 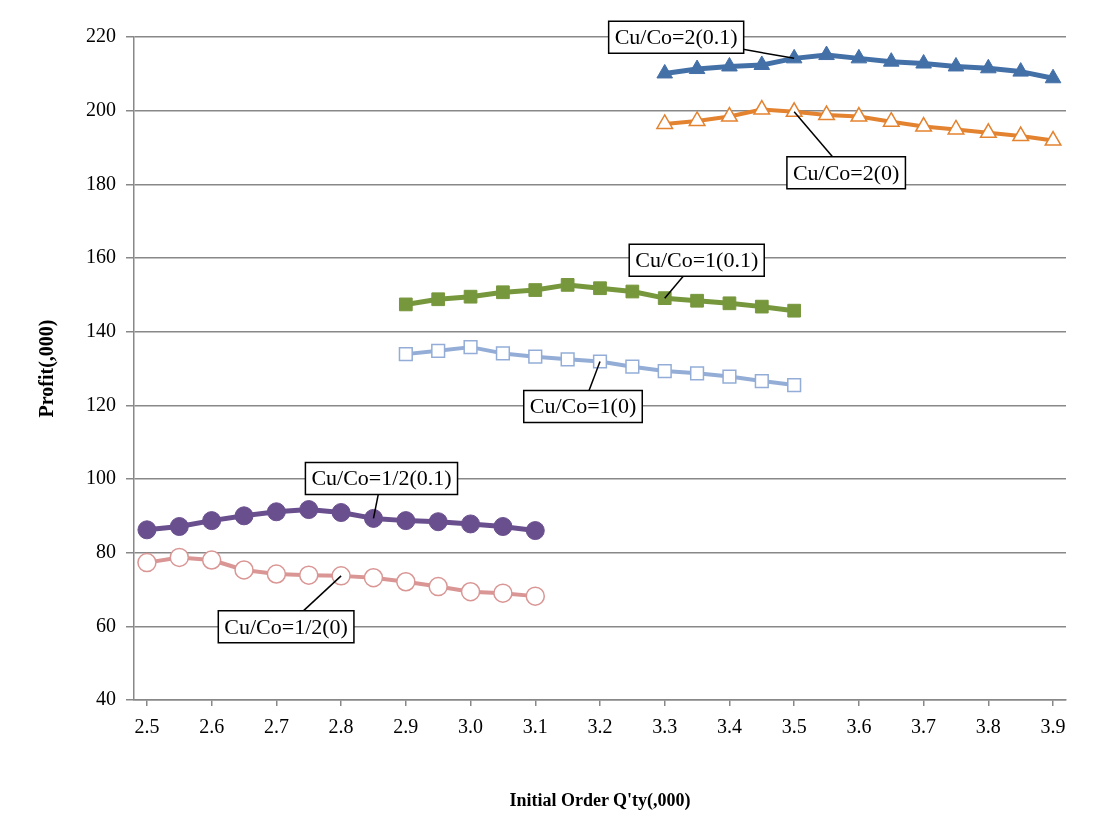 What do you see at coordinates (101, 477) in the screenshot?
I see `y-tick-label: 100` at bounding box center [101, 477].